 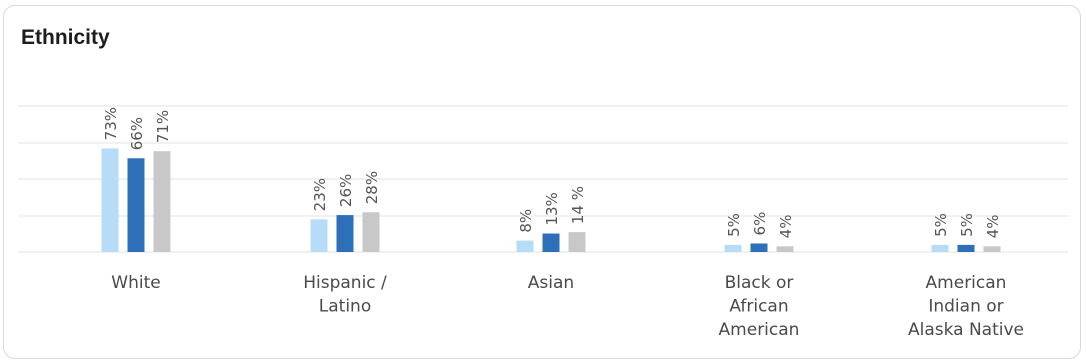 I want to click on bar-value-label: 6%, so click(x=760, y=224).